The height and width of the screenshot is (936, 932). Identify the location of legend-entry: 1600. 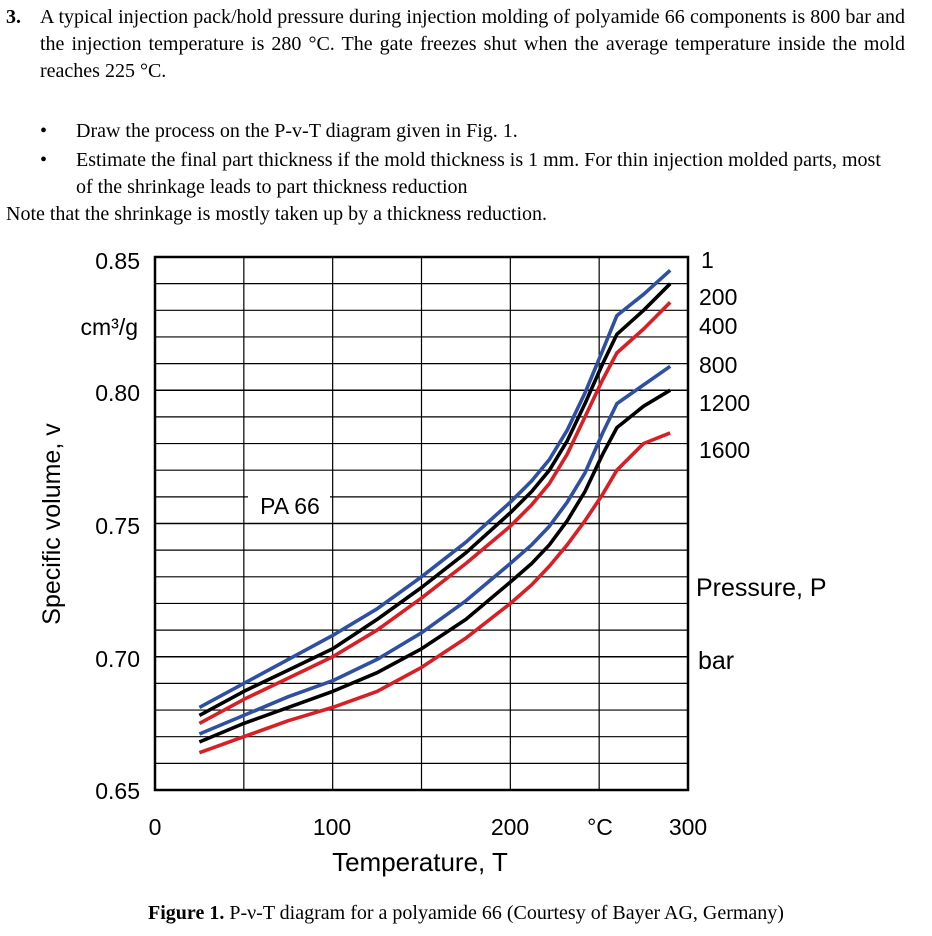
(724, 450).